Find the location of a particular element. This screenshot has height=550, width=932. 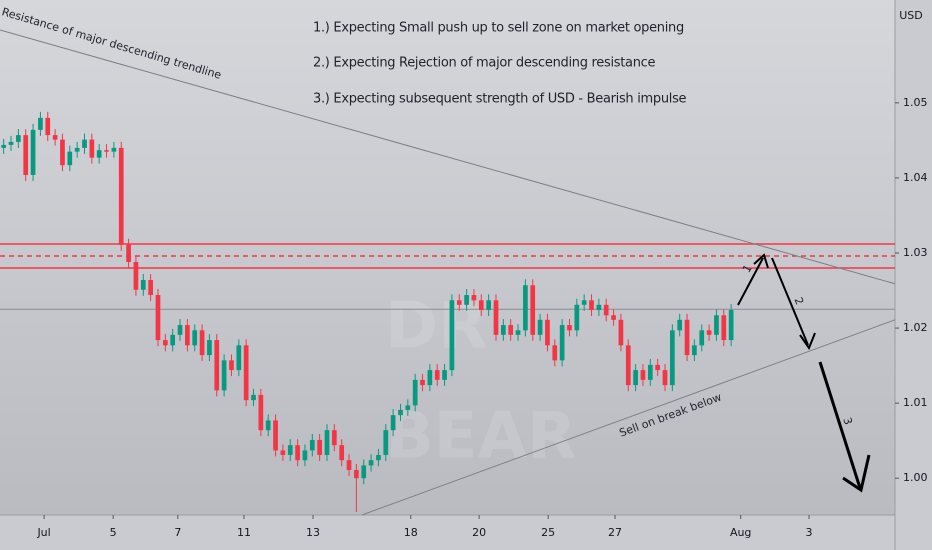

x-tick-label: 11 is located at coordinates (244, 532).